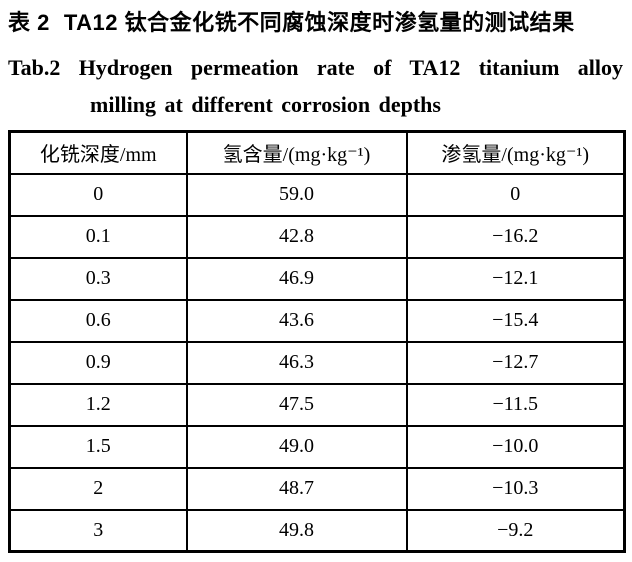  What do you see at coordinates (515, 278) in the screenshot?
I see `table-cell: −12.1` at bounding box center [515, 278].